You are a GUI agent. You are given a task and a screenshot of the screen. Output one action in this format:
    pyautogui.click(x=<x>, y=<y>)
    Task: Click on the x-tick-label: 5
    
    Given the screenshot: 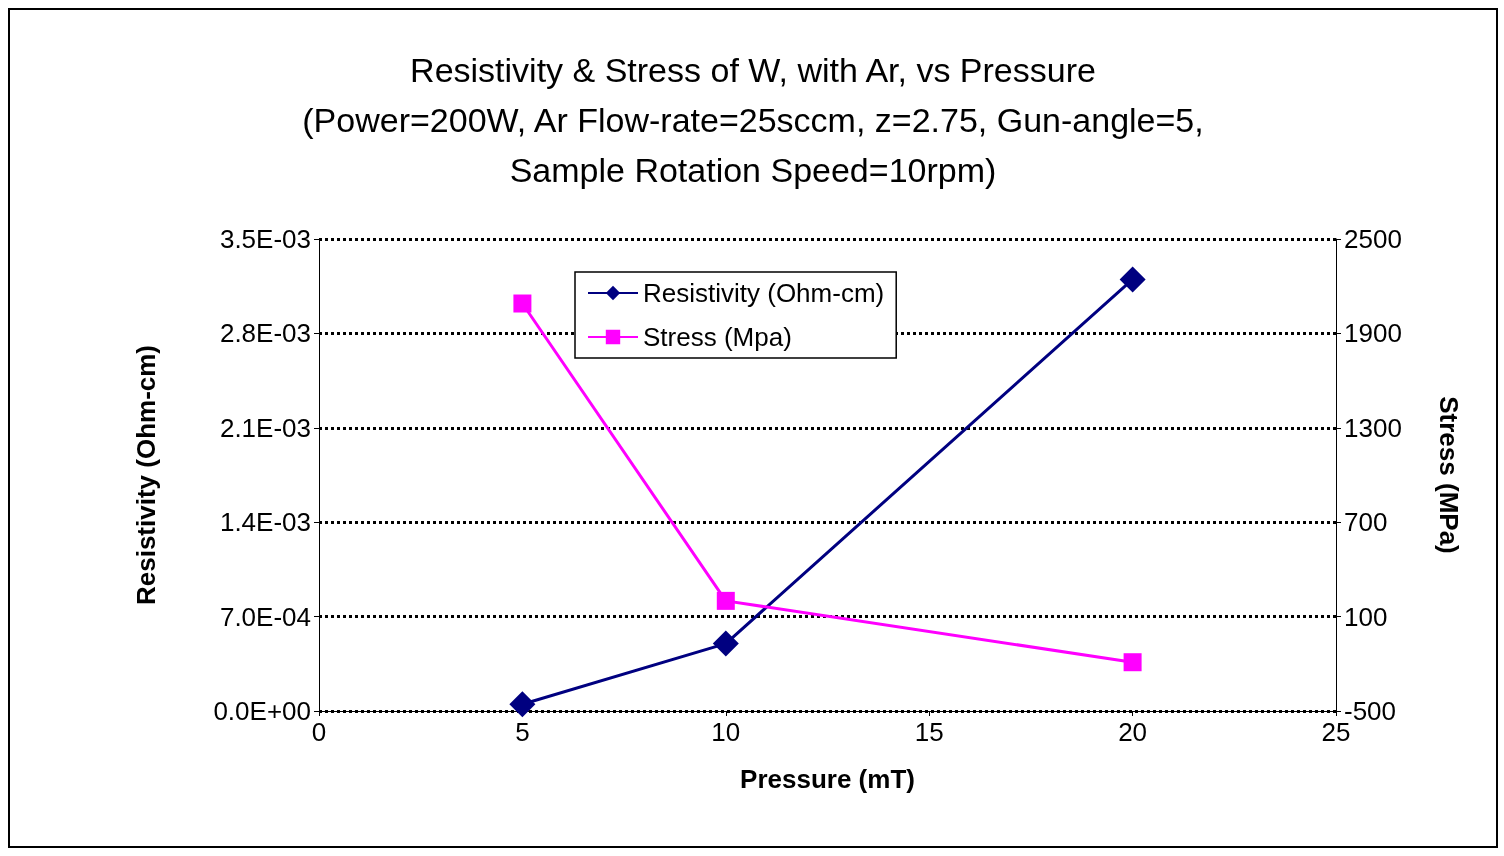 What is the action you would take?
    pyautogui.click(x=522, y=732)
    